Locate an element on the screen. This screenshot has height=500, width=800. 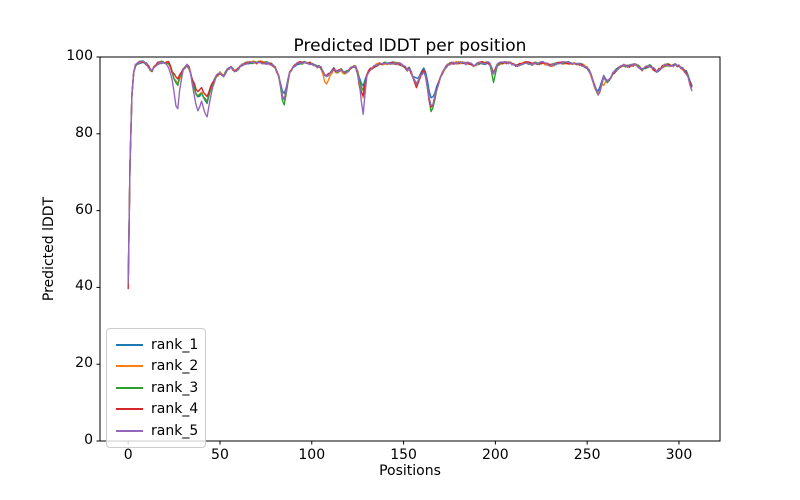
legend-item-label: rank_3 is located at coordinates (175, 387).